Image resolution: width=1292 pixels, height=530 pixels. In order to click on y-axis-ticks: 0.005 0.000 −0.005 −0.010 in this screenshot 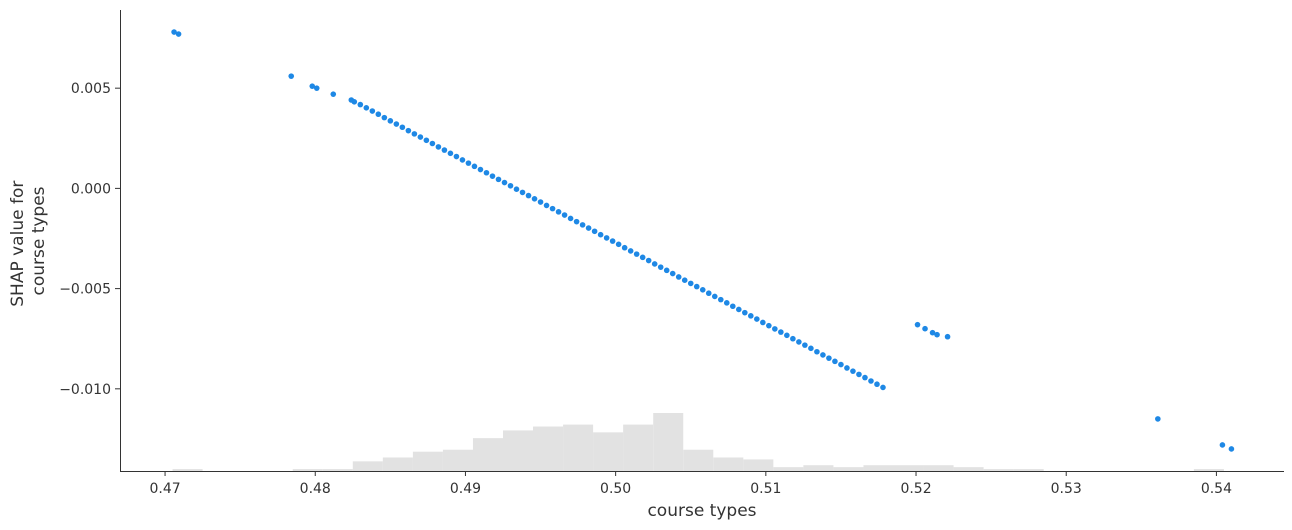, I will do `click(89, 239)`.